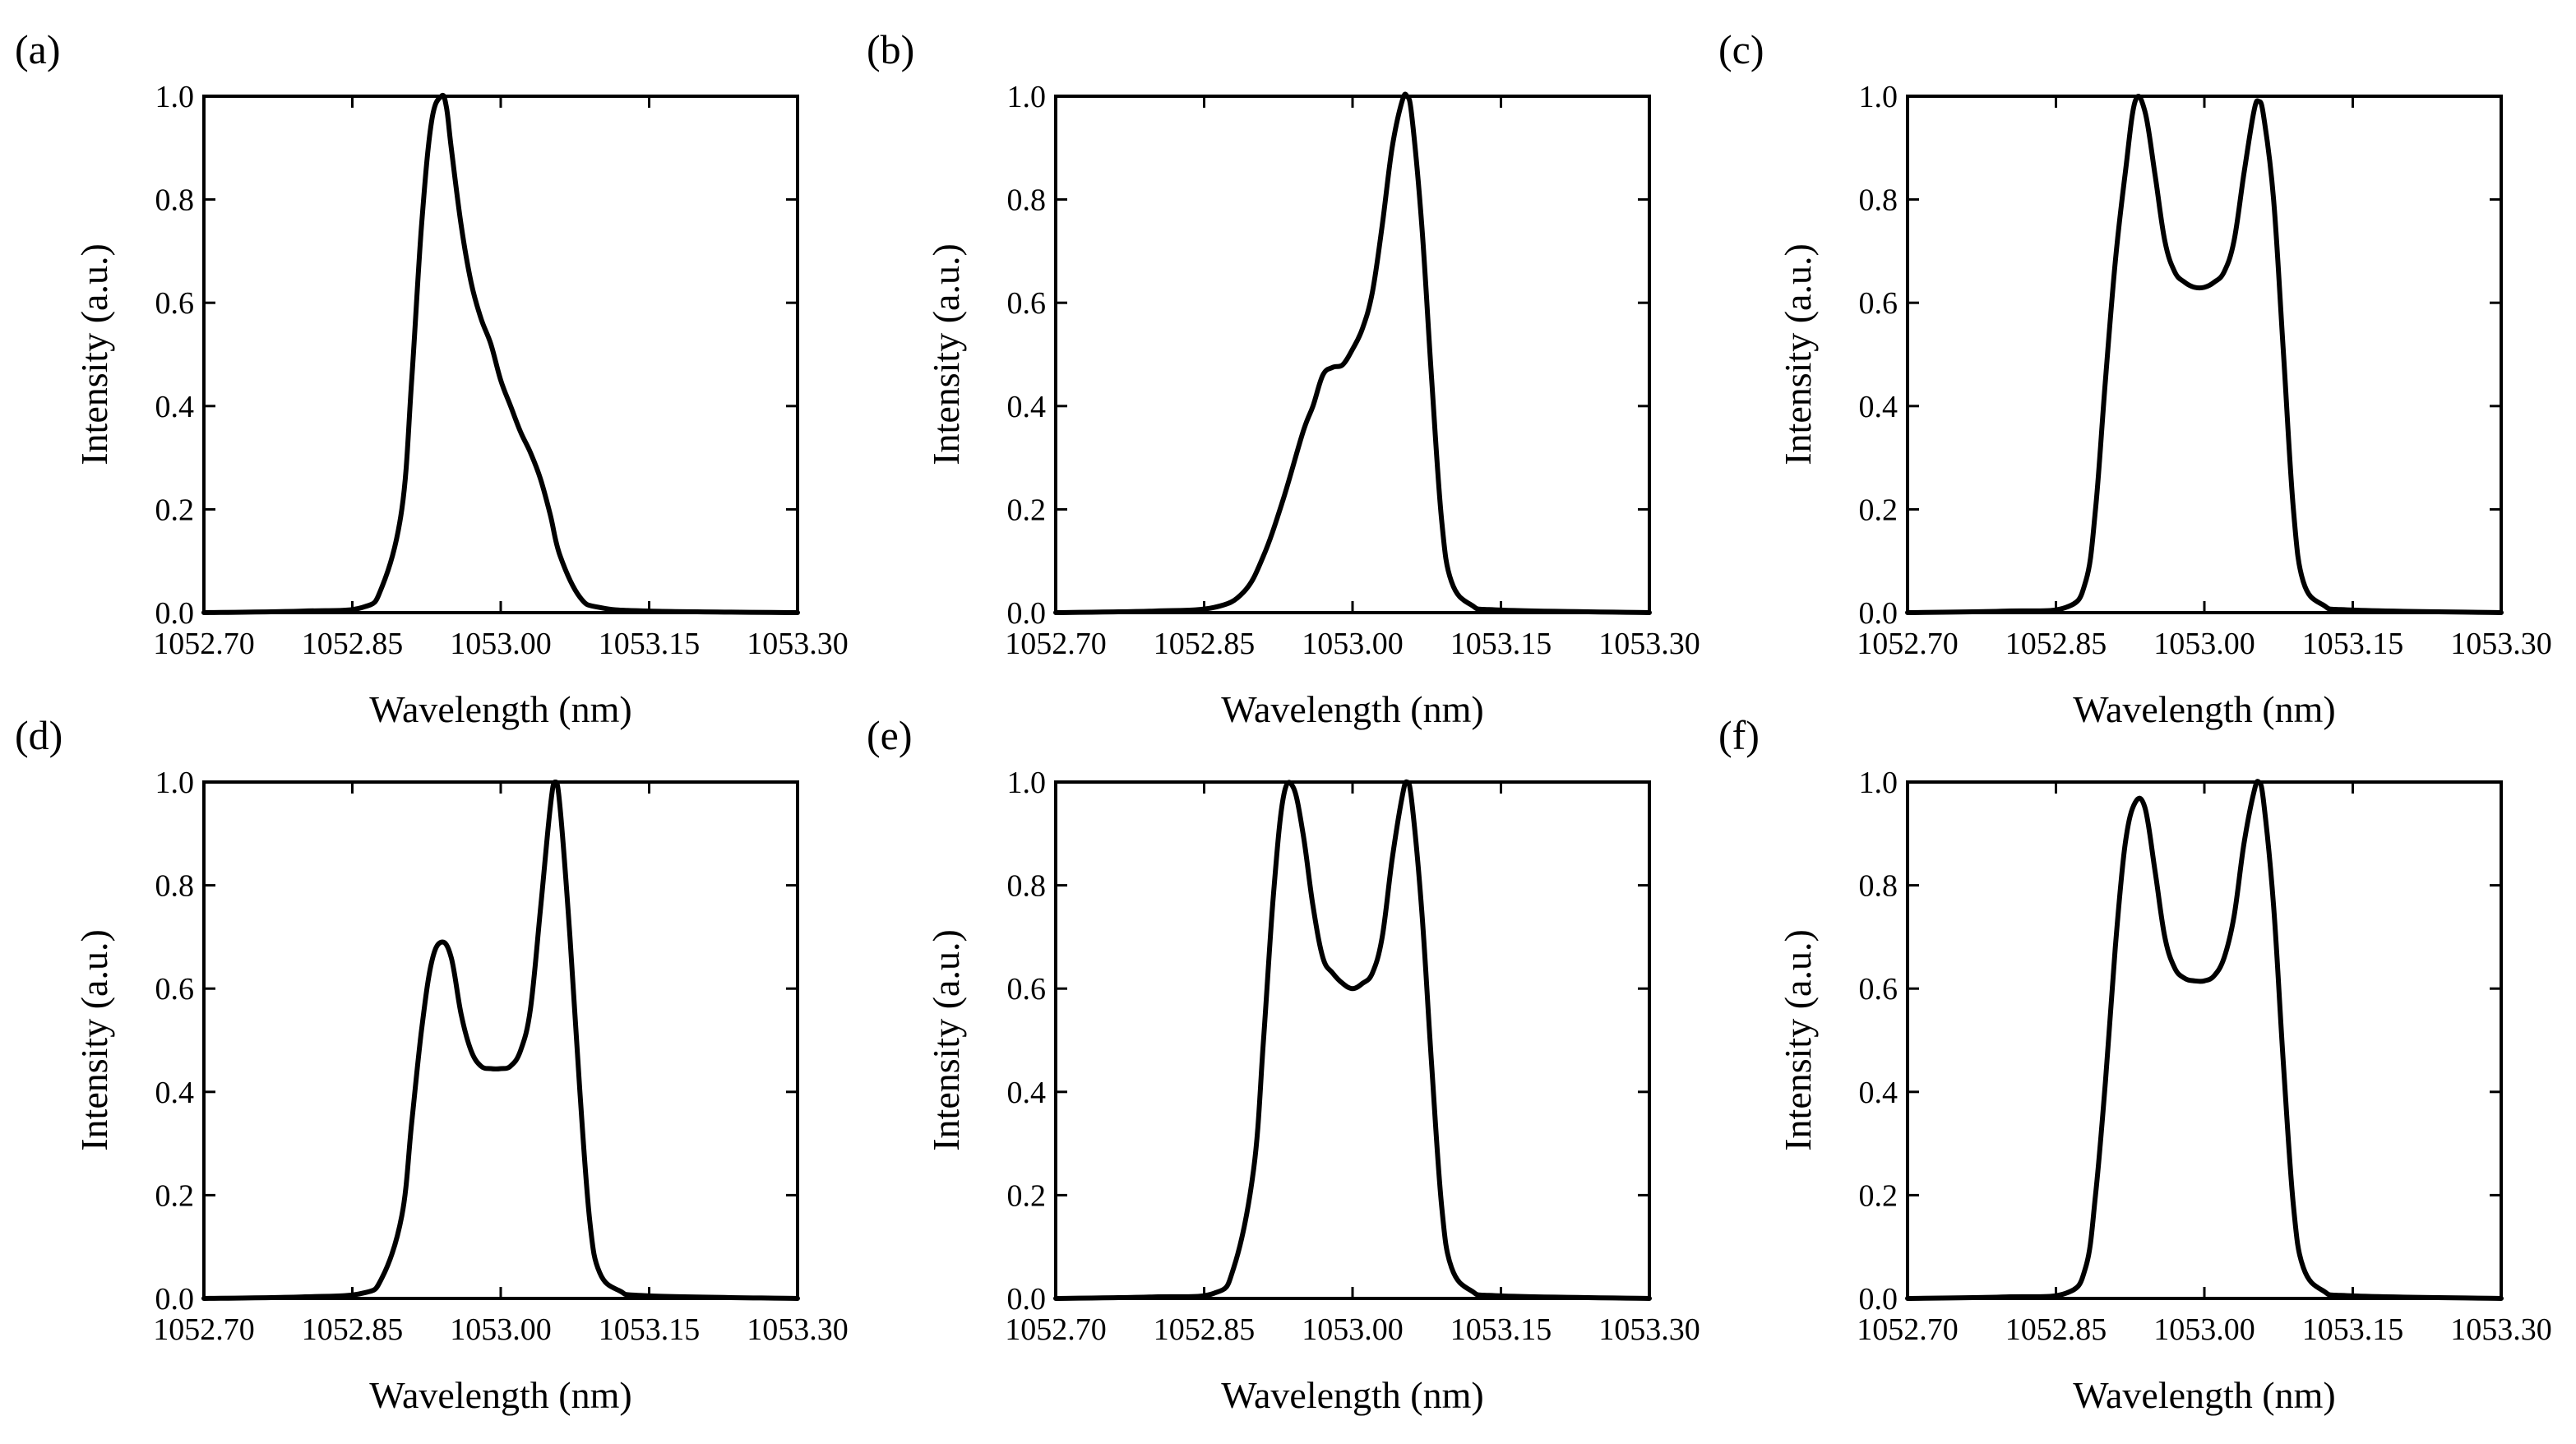 This screenshot has width=2576, height=1444. Describe the element at coordinates (1741, 49) in the screenshot. I see `panel-label: (c)` at that location.